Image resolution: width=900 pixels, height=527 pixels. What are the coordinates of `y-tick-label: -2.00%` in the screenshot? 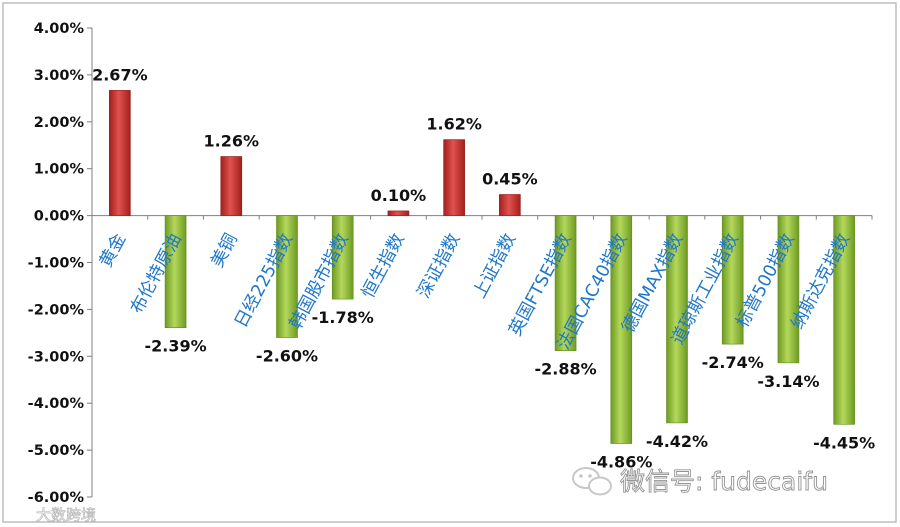 It's located at (56, 310).